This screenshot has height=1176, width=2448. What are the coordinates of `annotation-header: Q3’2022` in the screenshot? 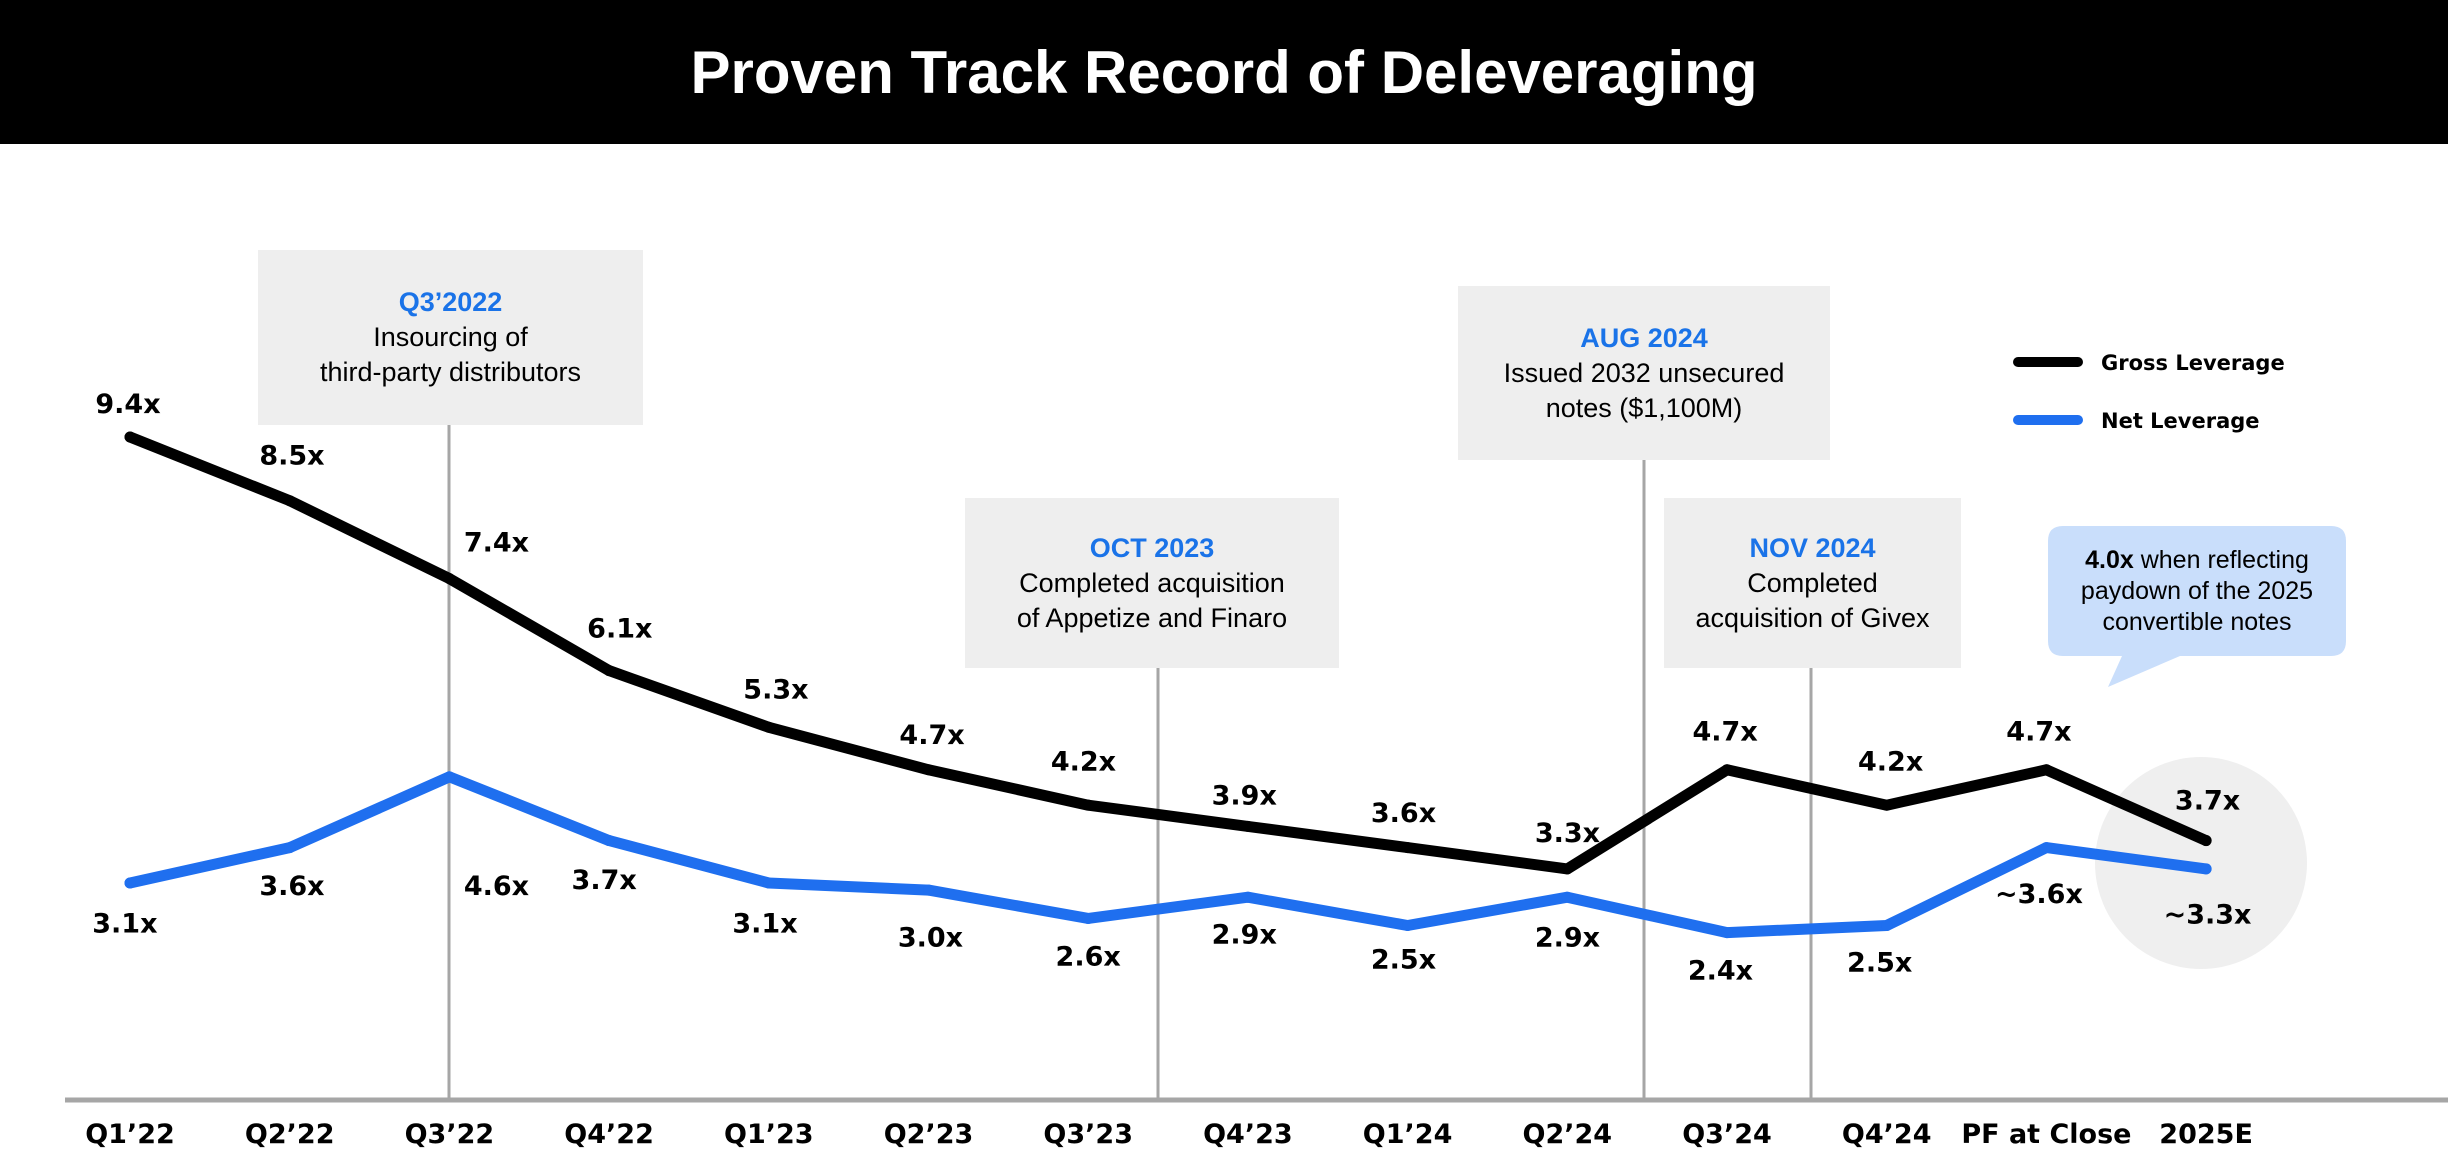 It's located at (450, 302).